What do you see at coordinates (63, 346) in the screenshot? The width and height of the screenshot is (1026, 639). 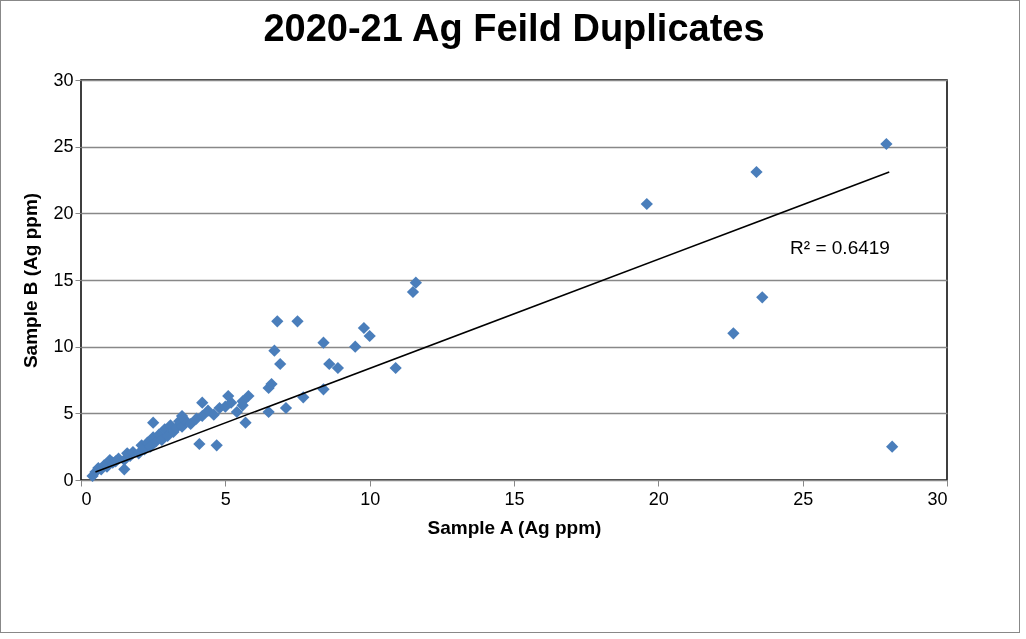 I see `y-tick-label: 10` at bounding box center [63, 346].